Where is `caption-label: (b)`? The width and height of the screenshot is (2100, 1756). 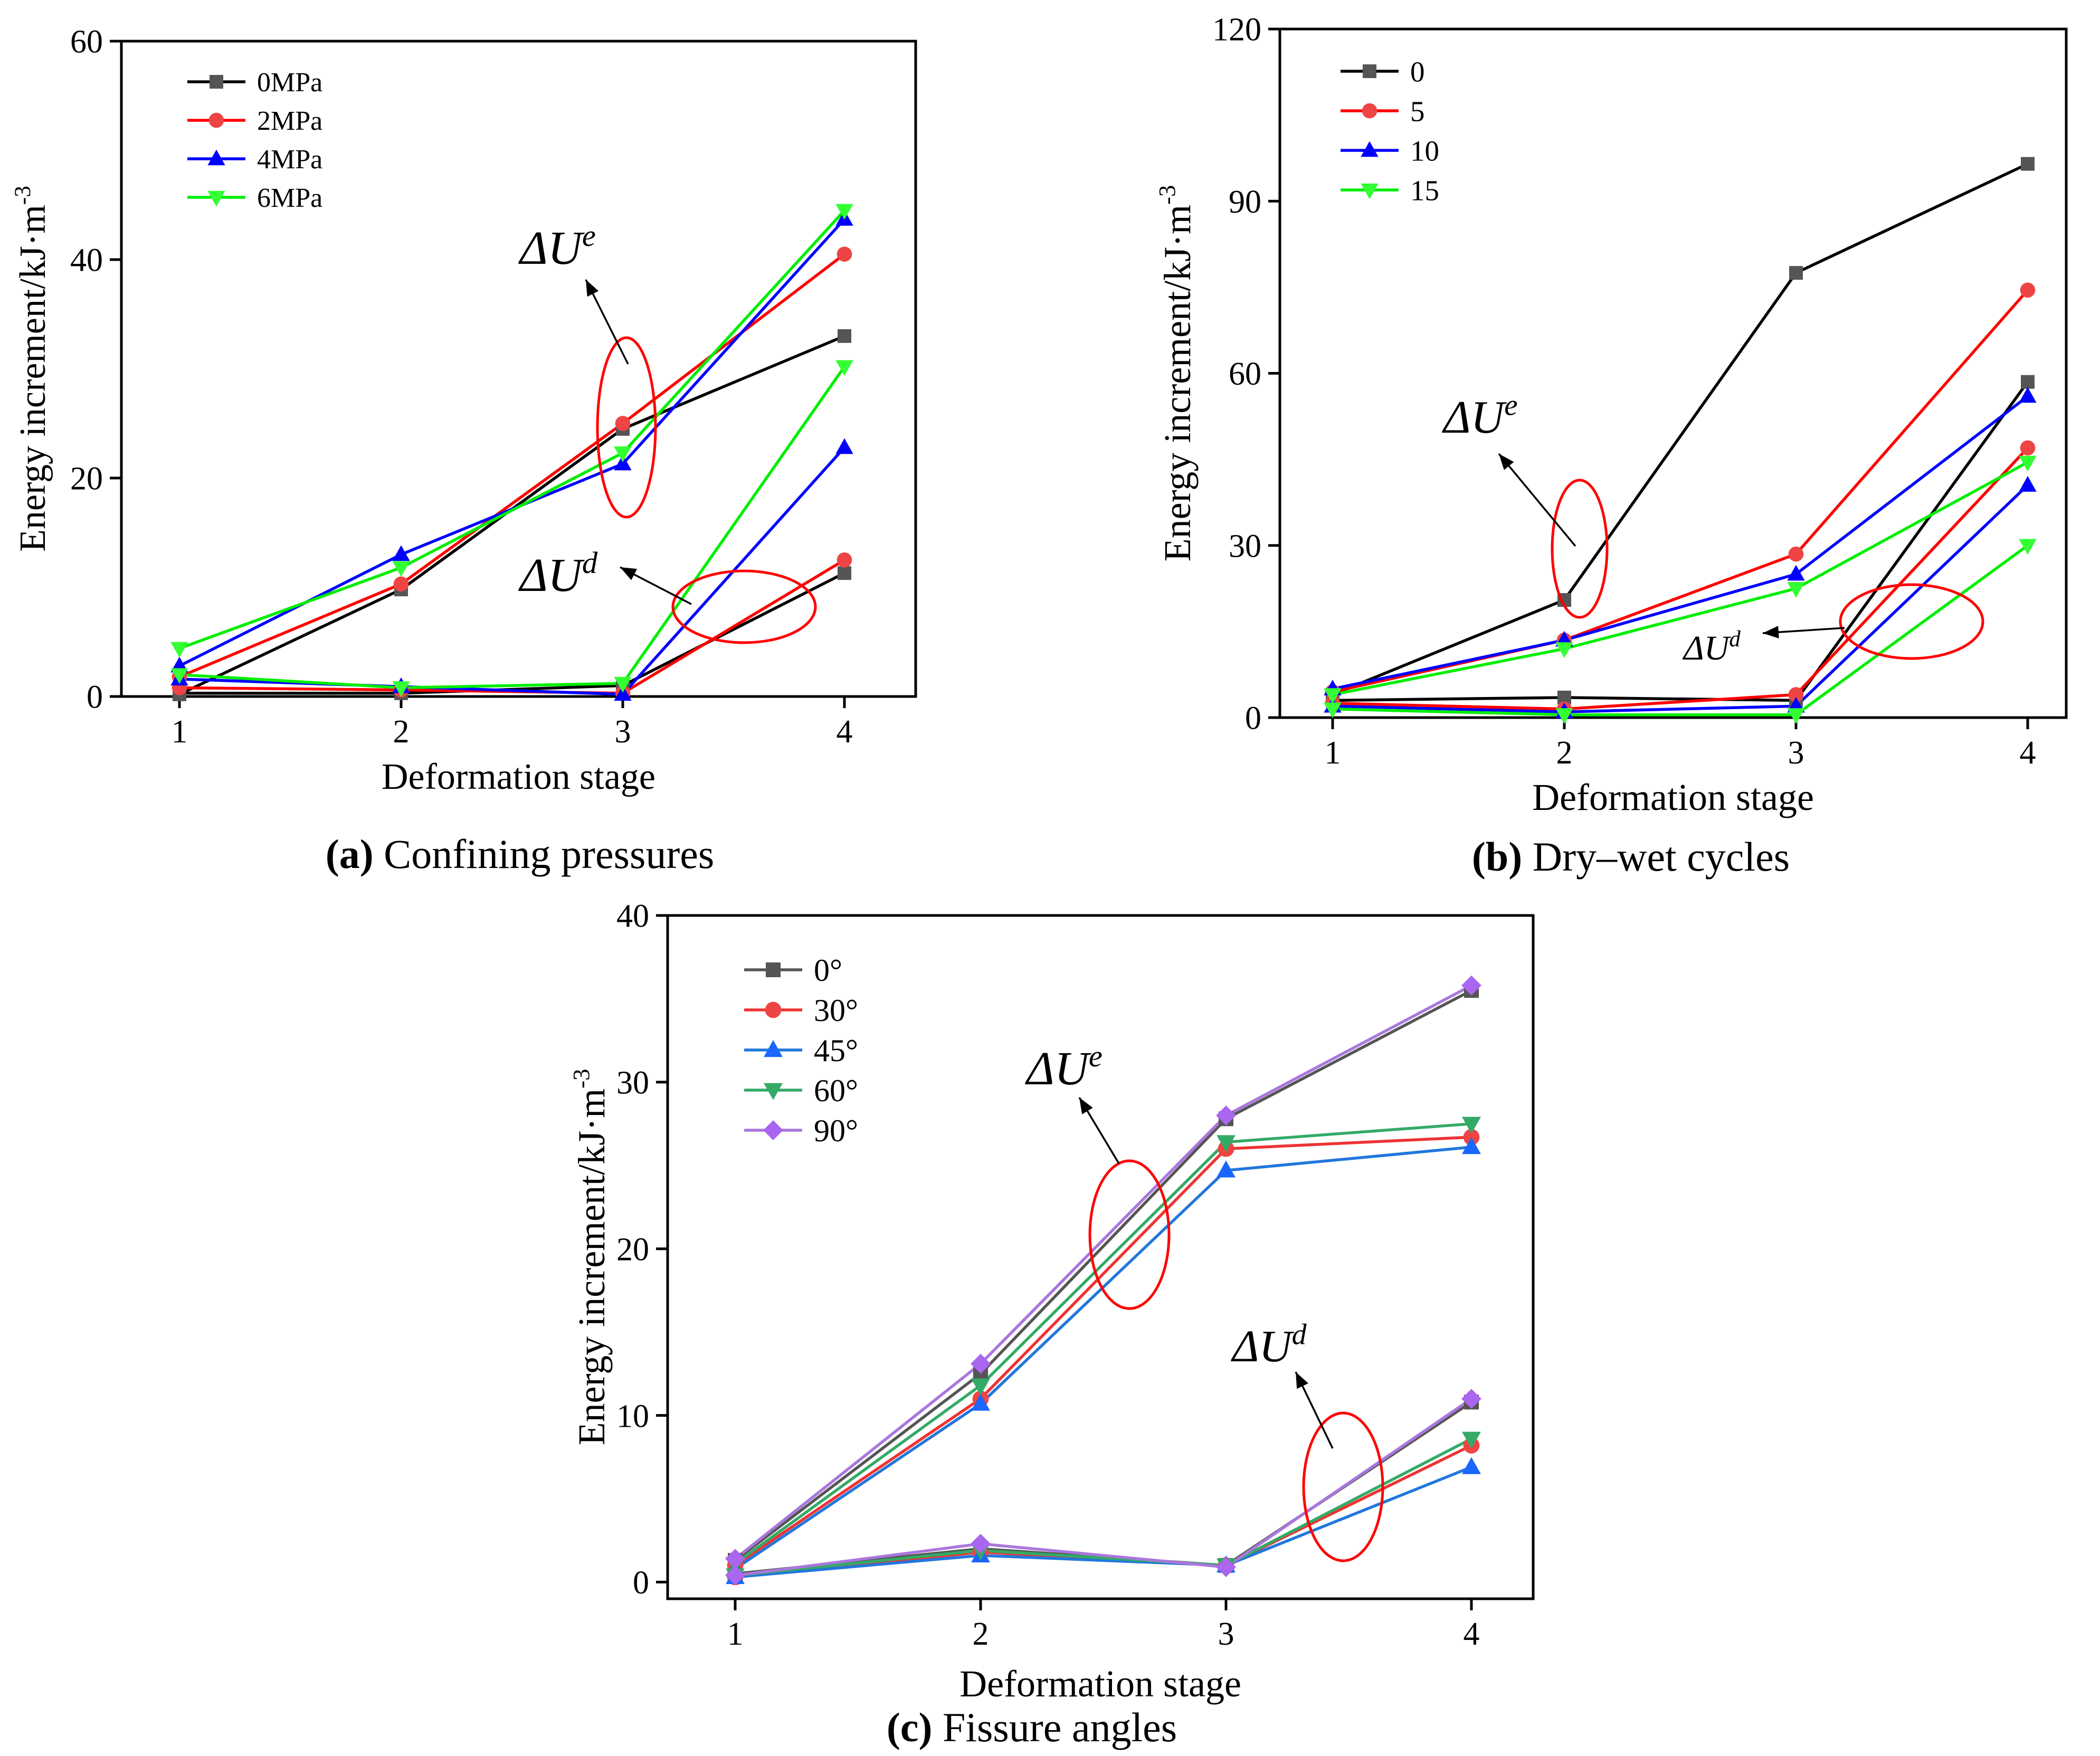
caption-label: (b) is located at coordinates (1497, 857).